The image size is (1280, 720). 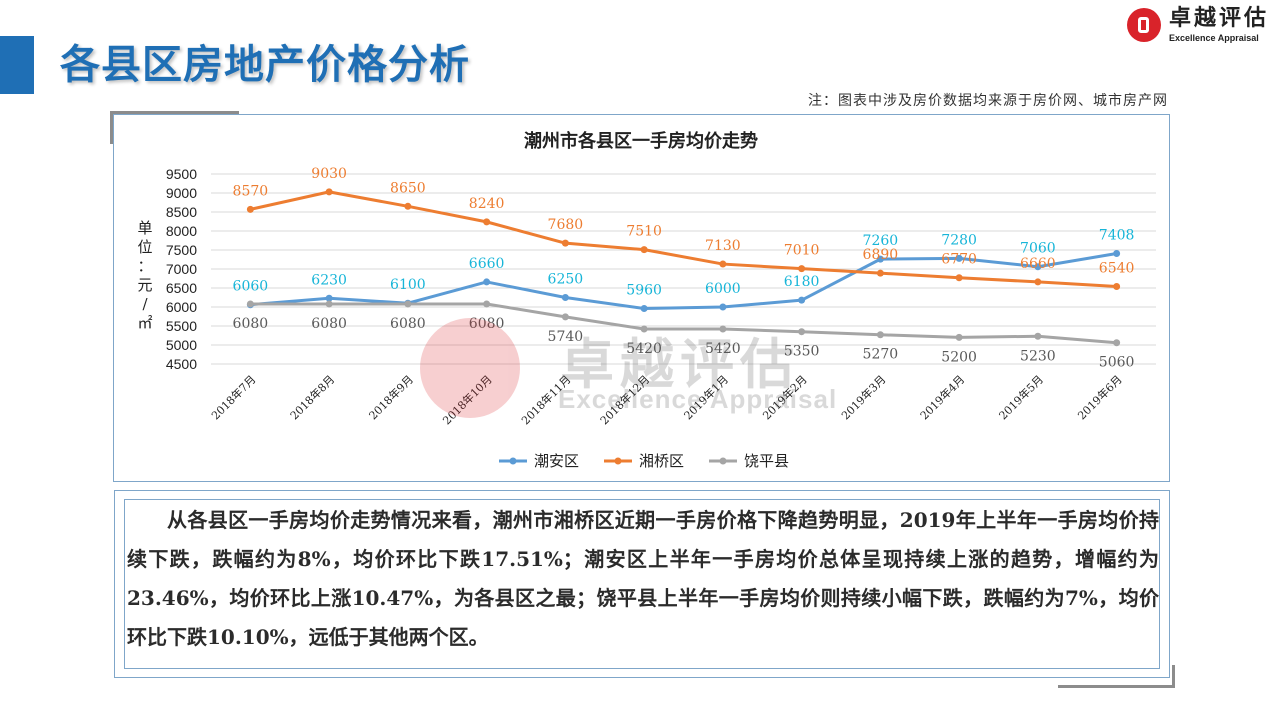 What do you see at coordinates (766, 461) in the screenshot?
I see `legend-label: 饶平县` at bounding box center [766, 461].